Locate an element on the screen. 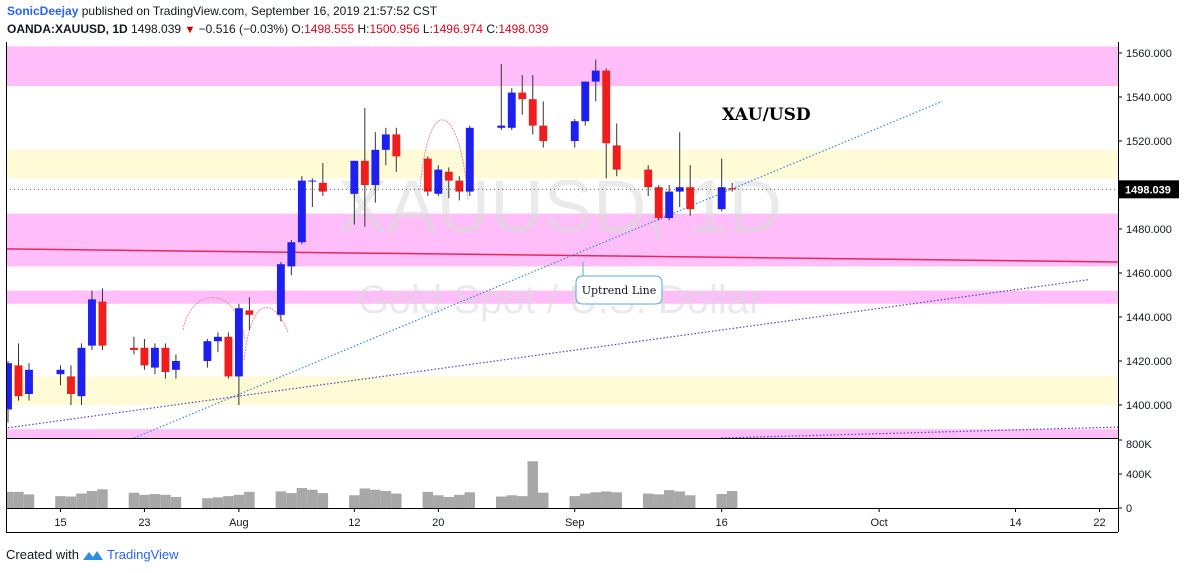  time-tick-label: 22 is located at coordinates (1099, 523).